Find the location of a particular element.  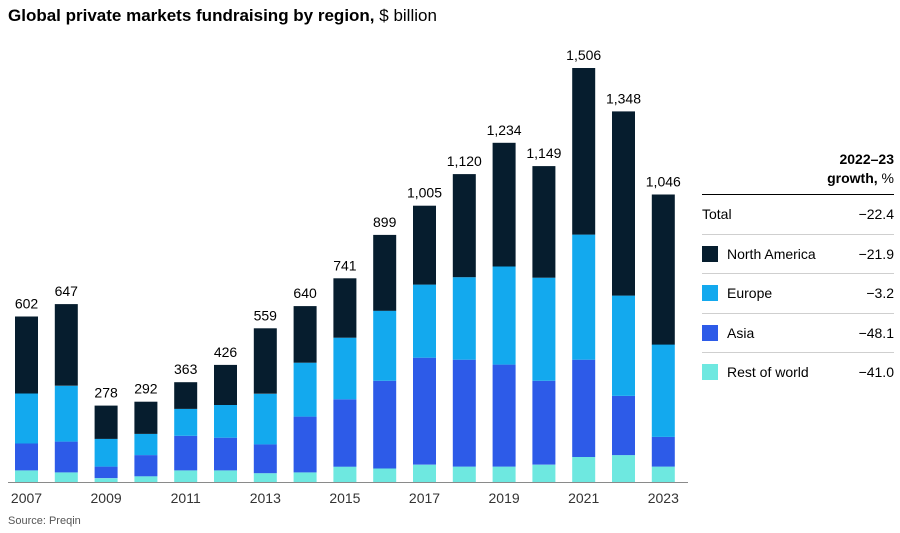

bar-rest-of-world-2019 is located at coordinates (504, 474).